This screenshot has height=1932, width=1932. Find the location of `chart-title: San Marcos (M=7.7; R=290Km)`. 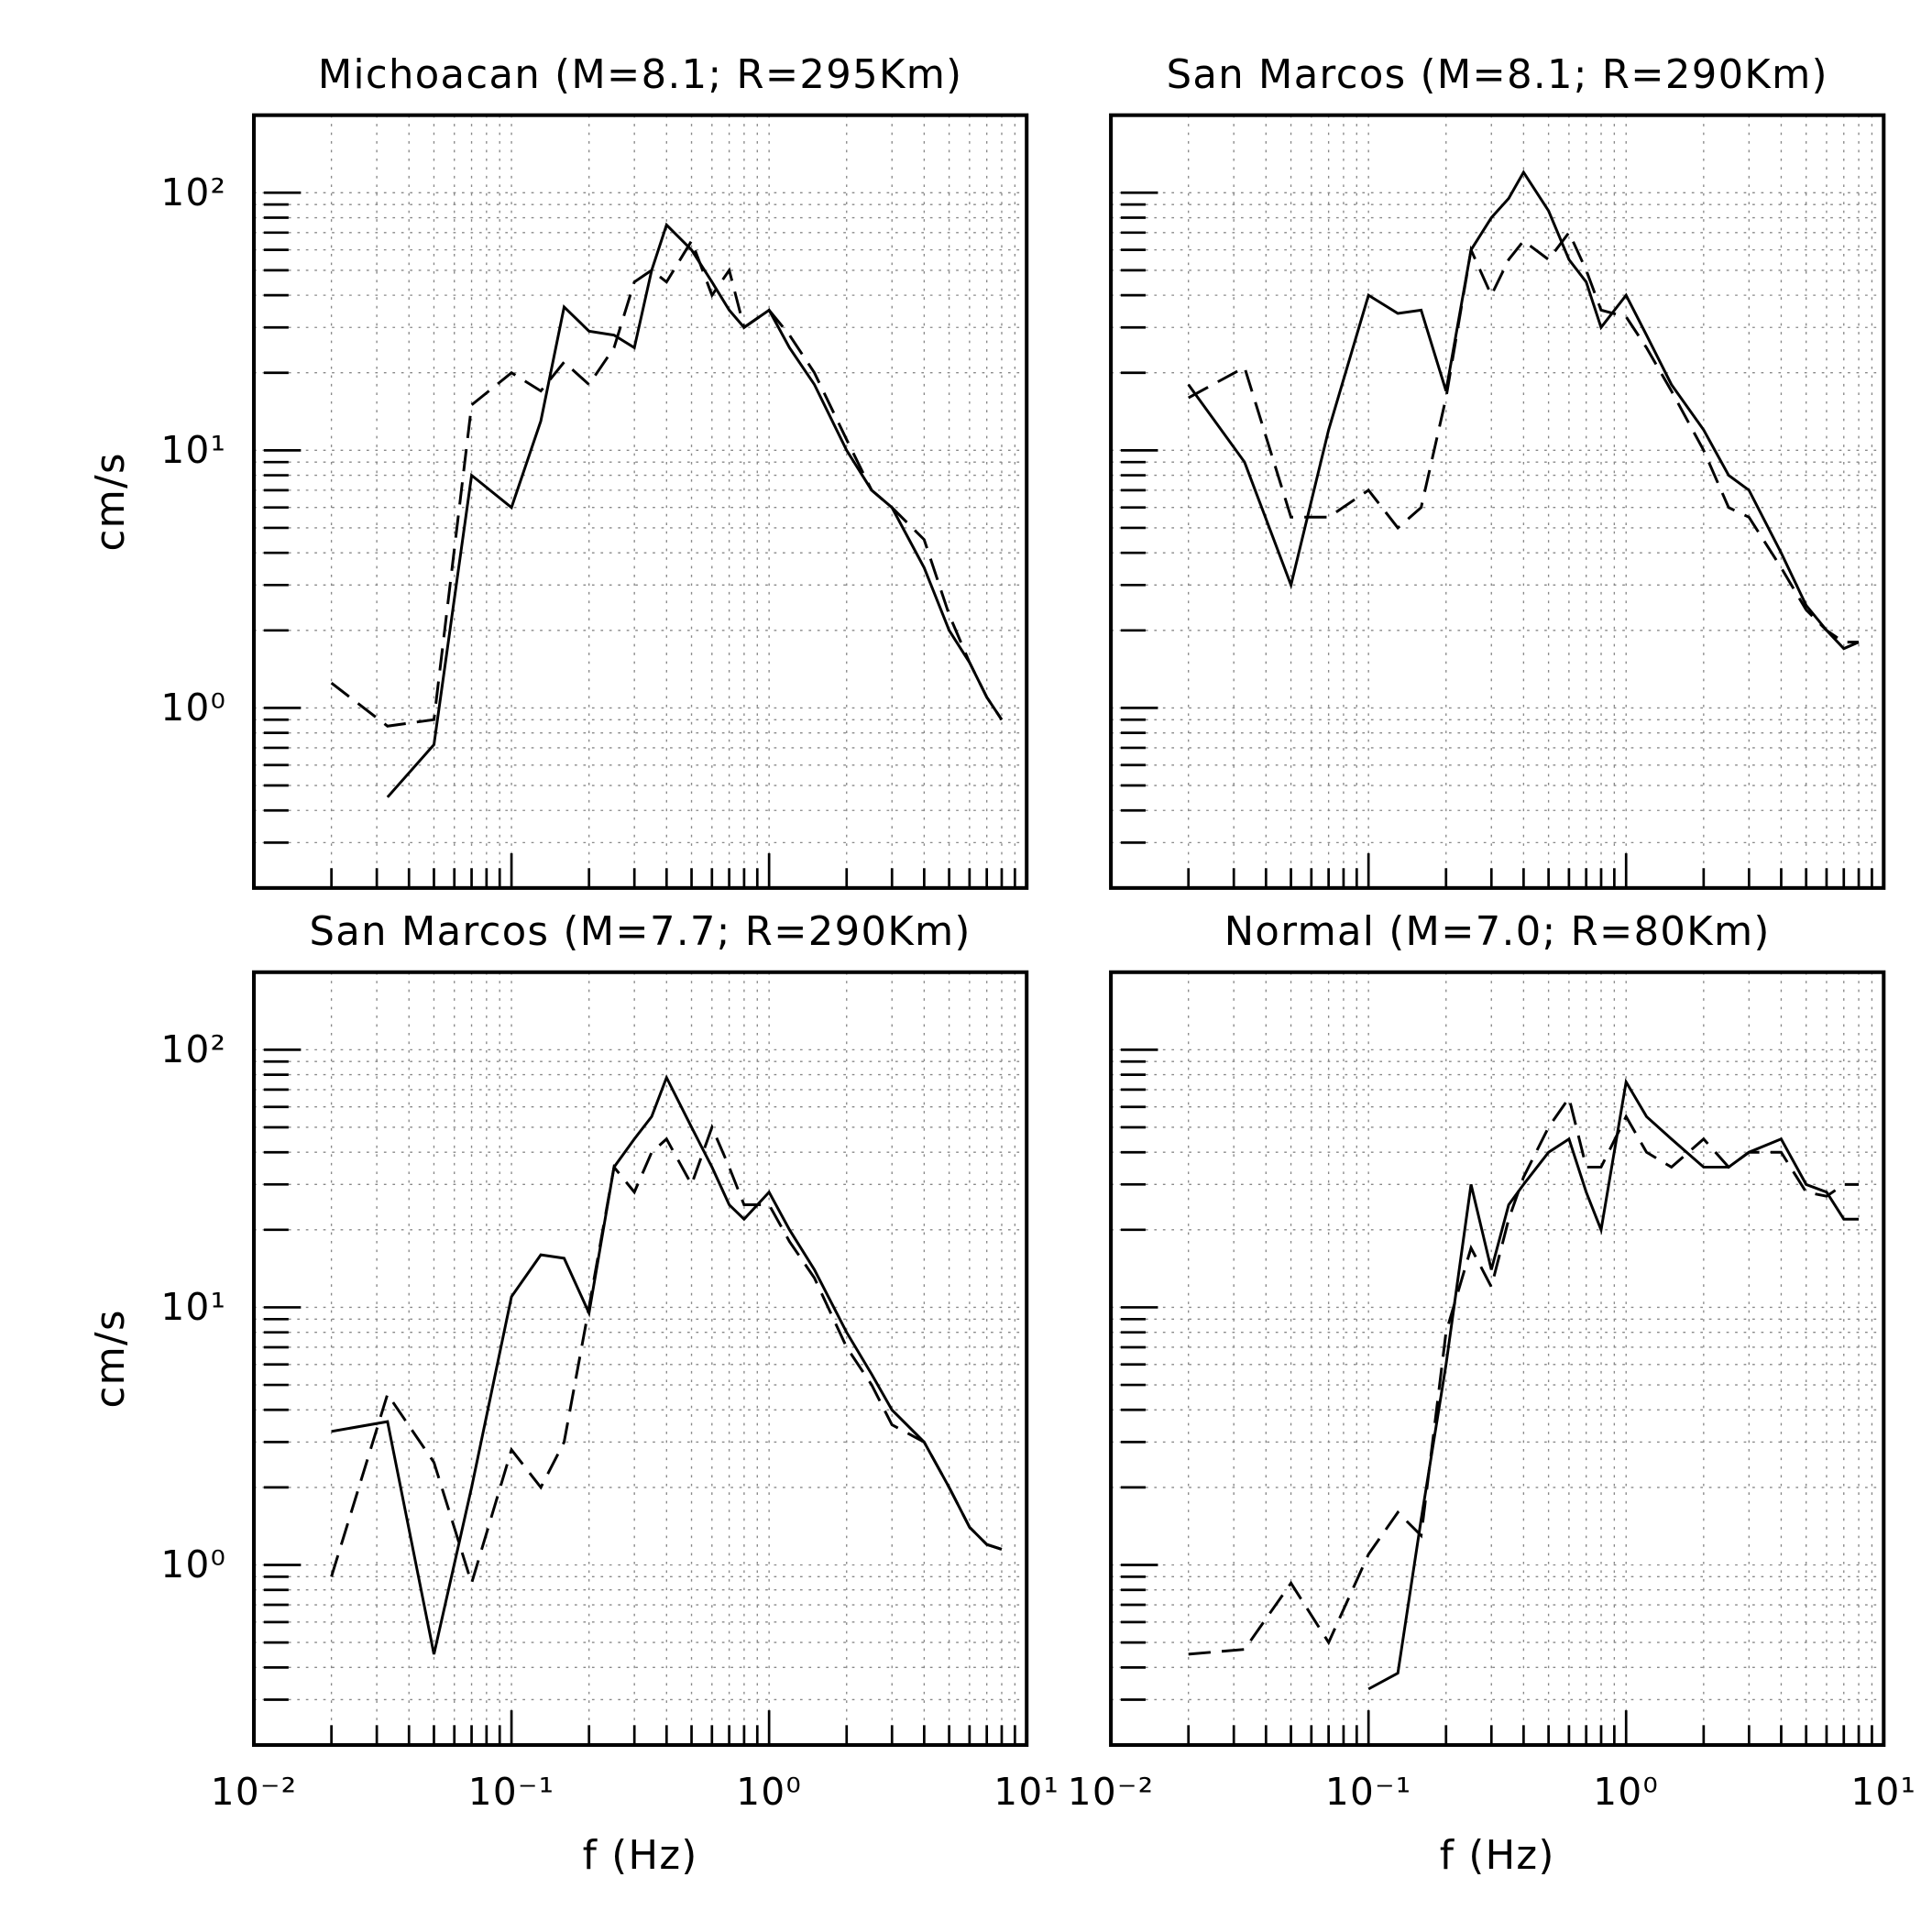

chart-title: San Marcos (M=7.7; R=290Km) is located at coordinates (640, 932).